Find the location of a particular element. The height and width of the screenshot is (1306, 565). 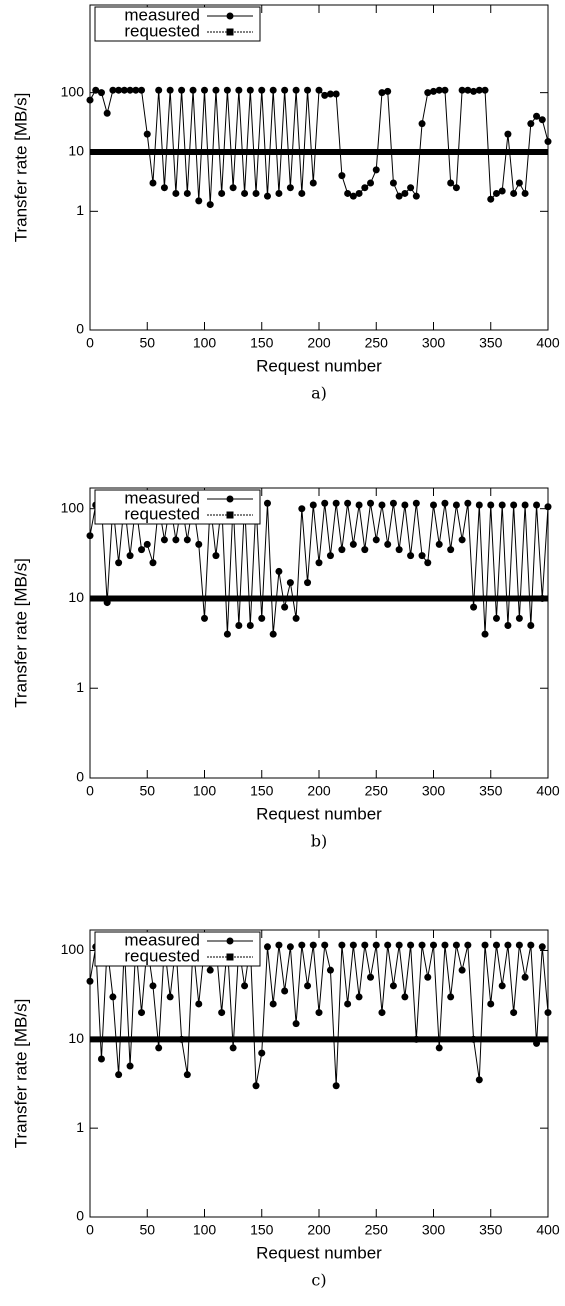

y-tick-label: 10 is located at coordinates (76, 597).